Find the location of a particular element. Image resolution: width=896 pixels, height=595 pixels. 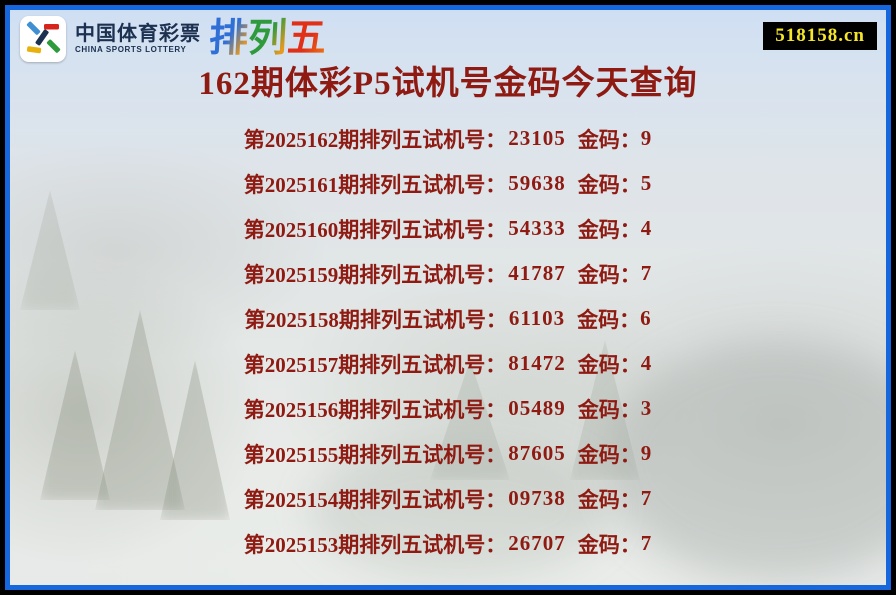

test-number: 41787 is located at coordinates (537, 273).